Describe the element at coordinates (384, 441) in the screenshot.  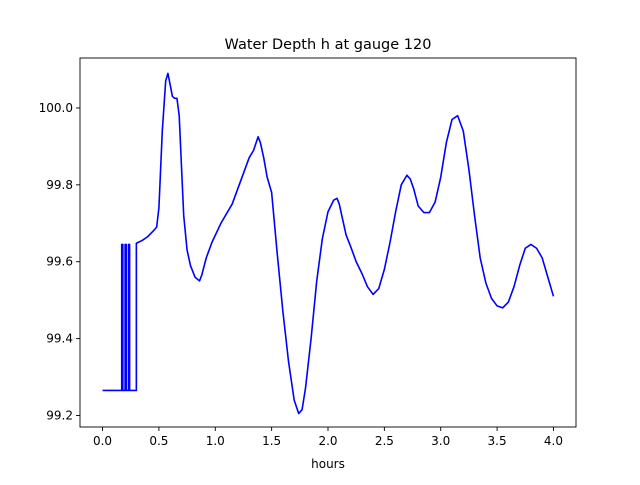
I see `x-tick-label: 2.5` at that location.